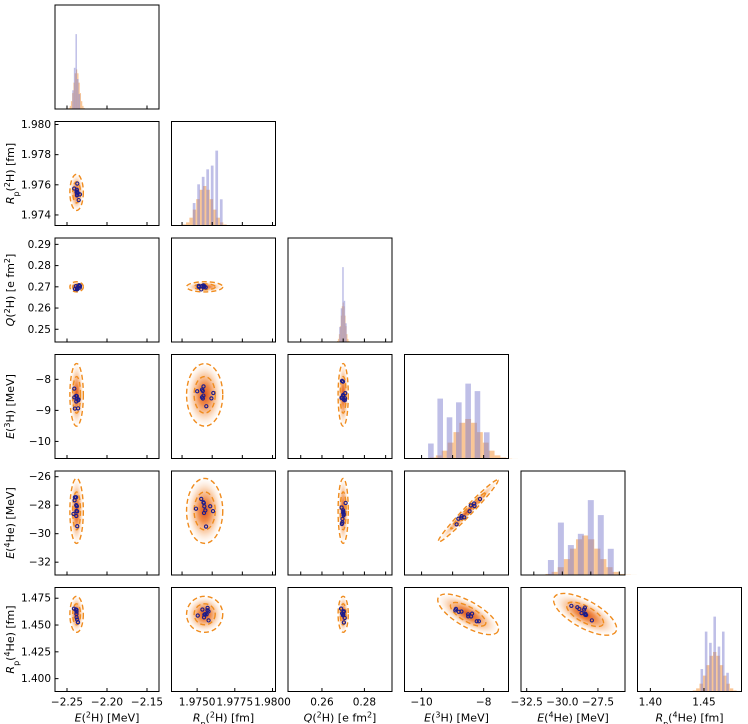 The image size is (748, 724). Describe the element at coordinates (12, 173) in the screenshot. I see `y-axis-label-Rp2H: Rp(2H) [fm]` at that location.